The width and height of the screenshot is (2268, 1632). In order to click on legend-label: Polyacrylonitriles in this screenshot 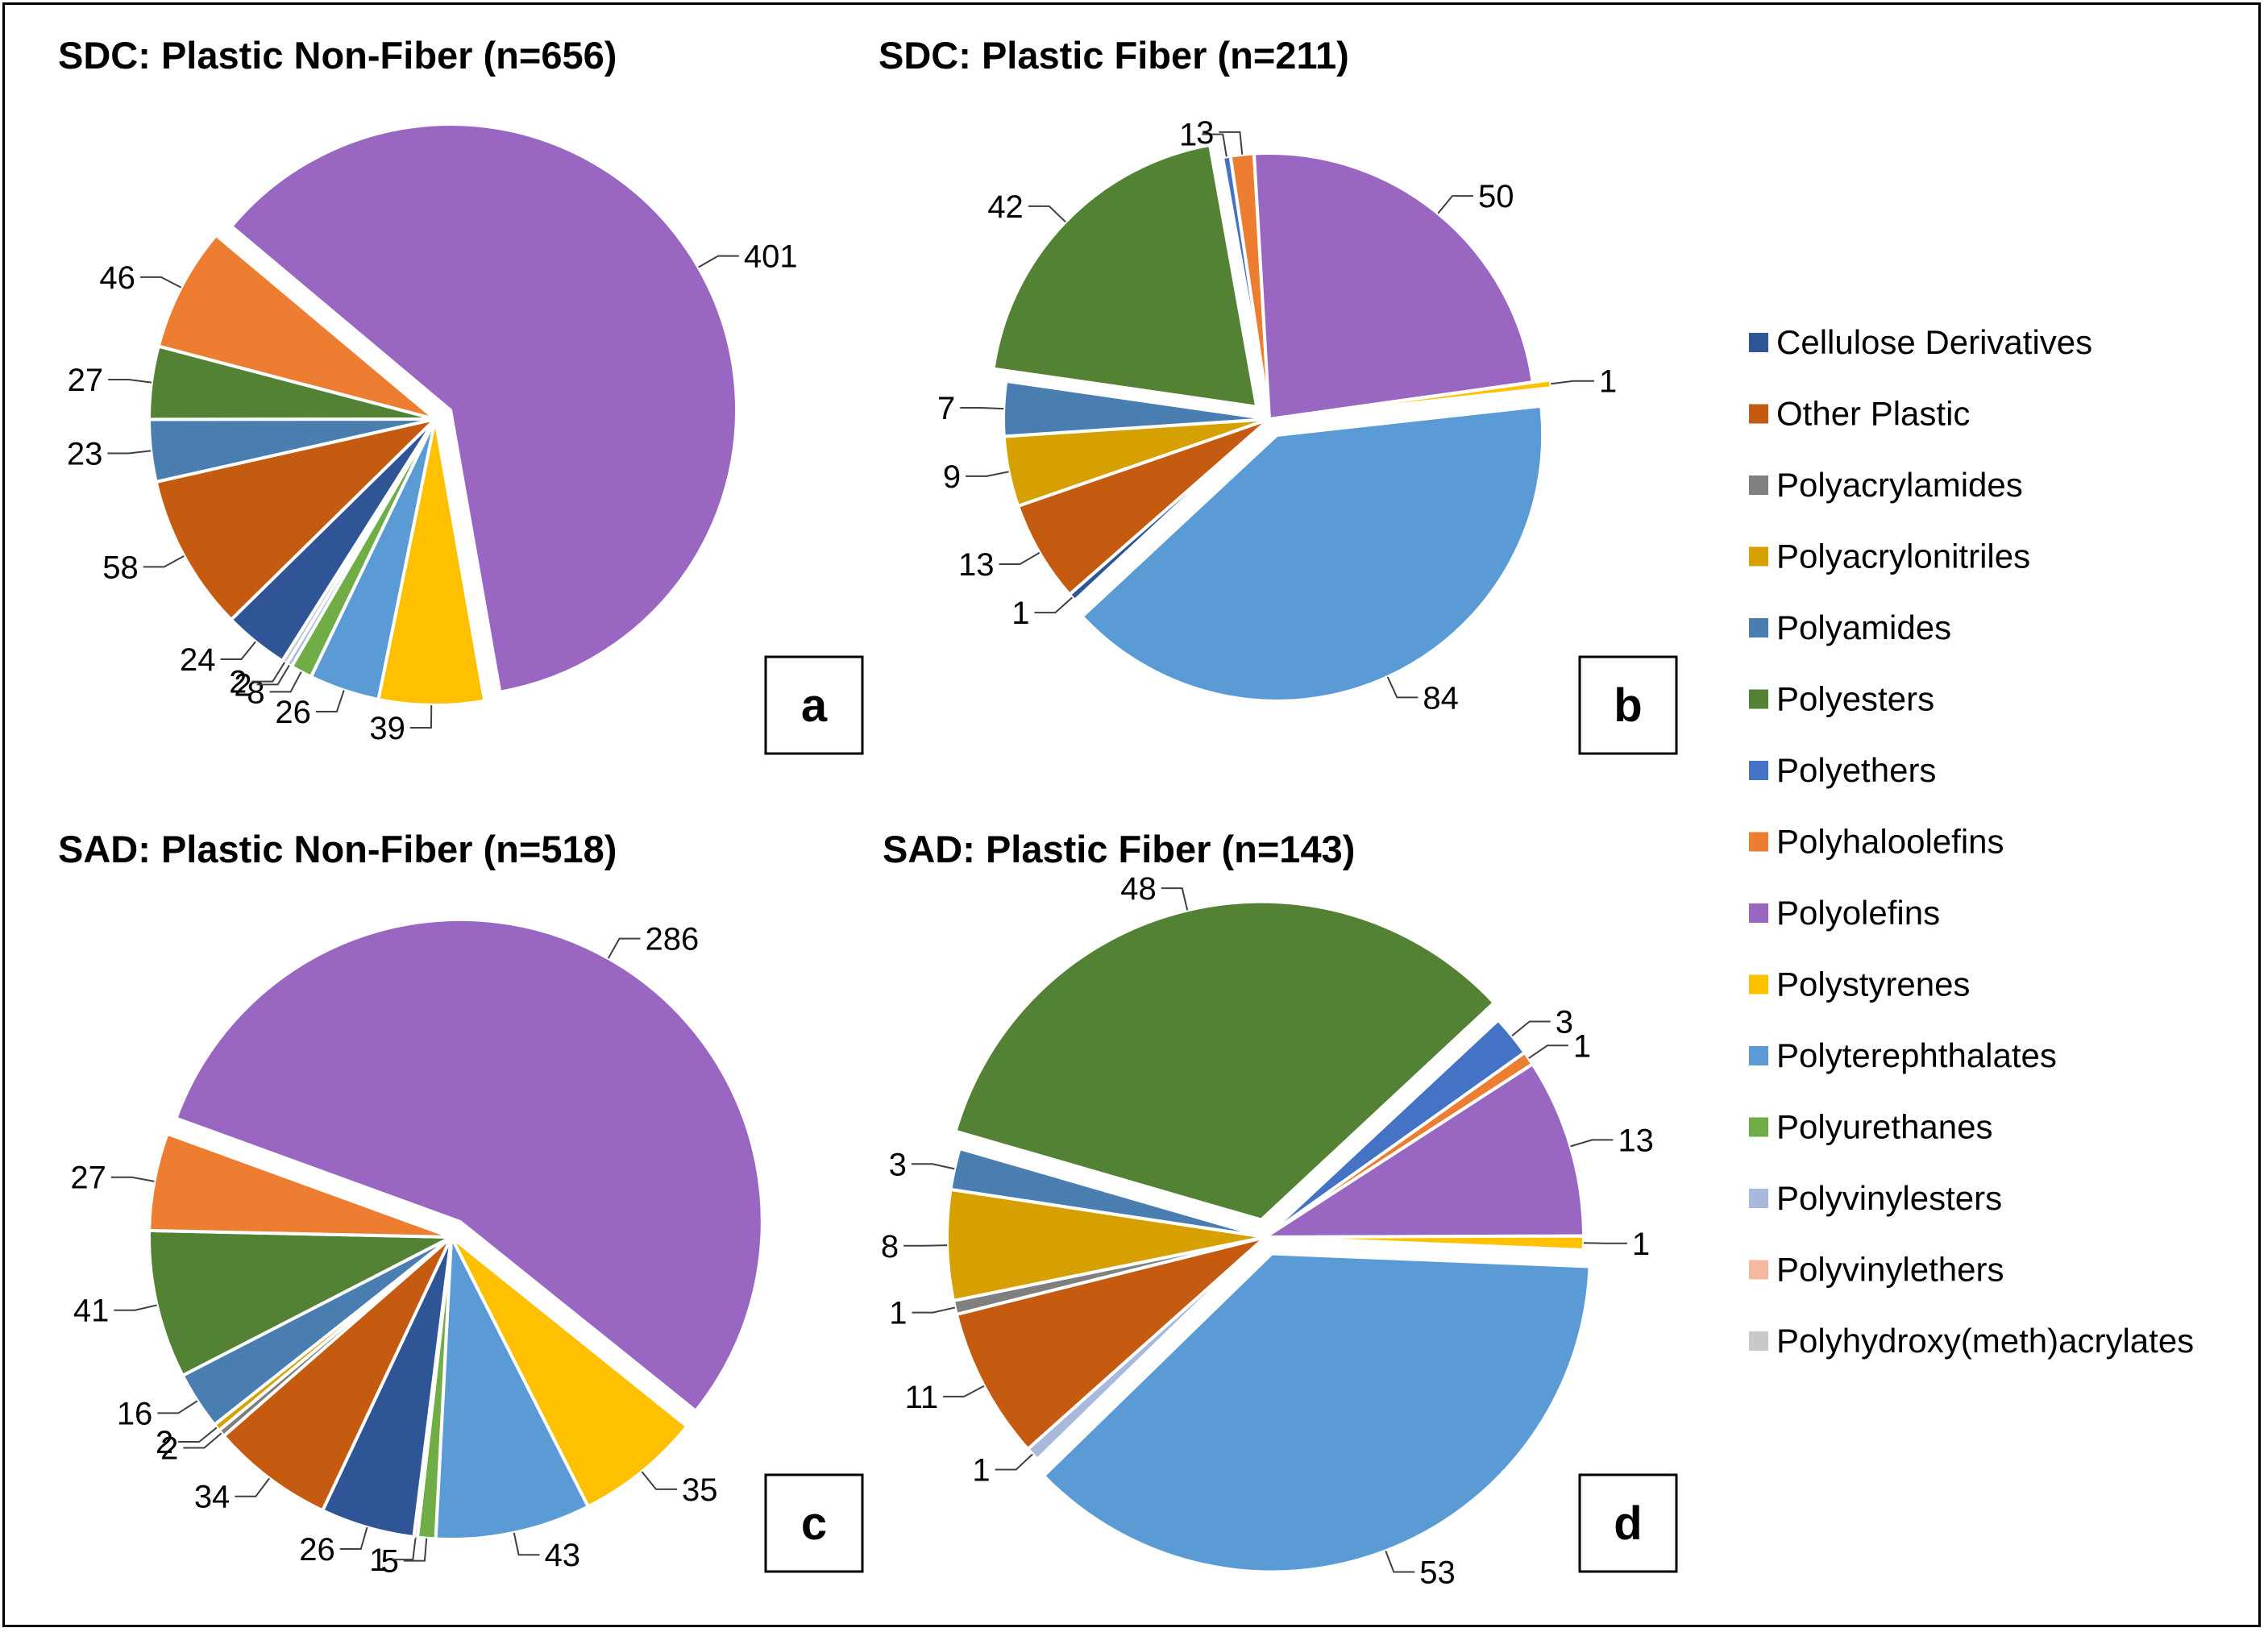, I will do `click(1903, 556)`.